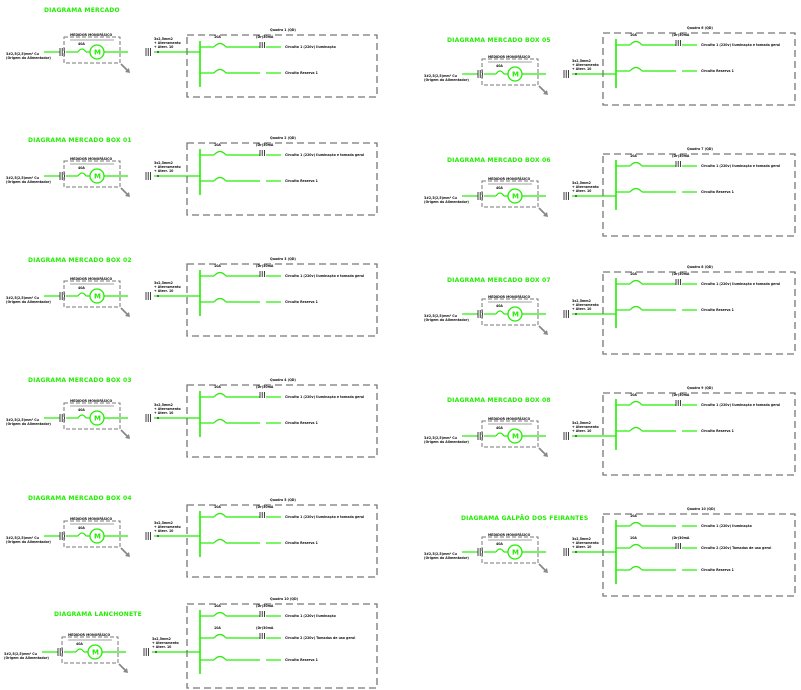 This screenshot has width=801, height=690. I want to click on circuit-label: Circuito 1 (220v) Iluminação, so click(727, 526).